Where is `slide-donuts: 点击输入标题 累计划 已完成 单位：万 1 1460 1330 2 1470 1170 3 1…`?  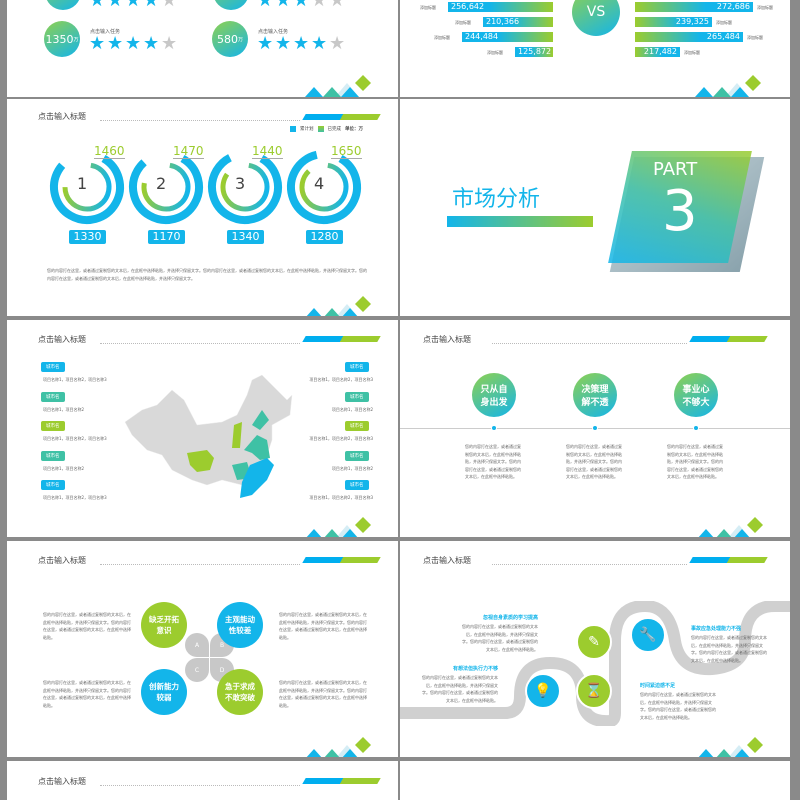 slide-donuts: 点击输入标题 累计划 已完成 单位：万 1 1460 1330 2 1470 1170 3 1… is located at coordinates (202, 207).